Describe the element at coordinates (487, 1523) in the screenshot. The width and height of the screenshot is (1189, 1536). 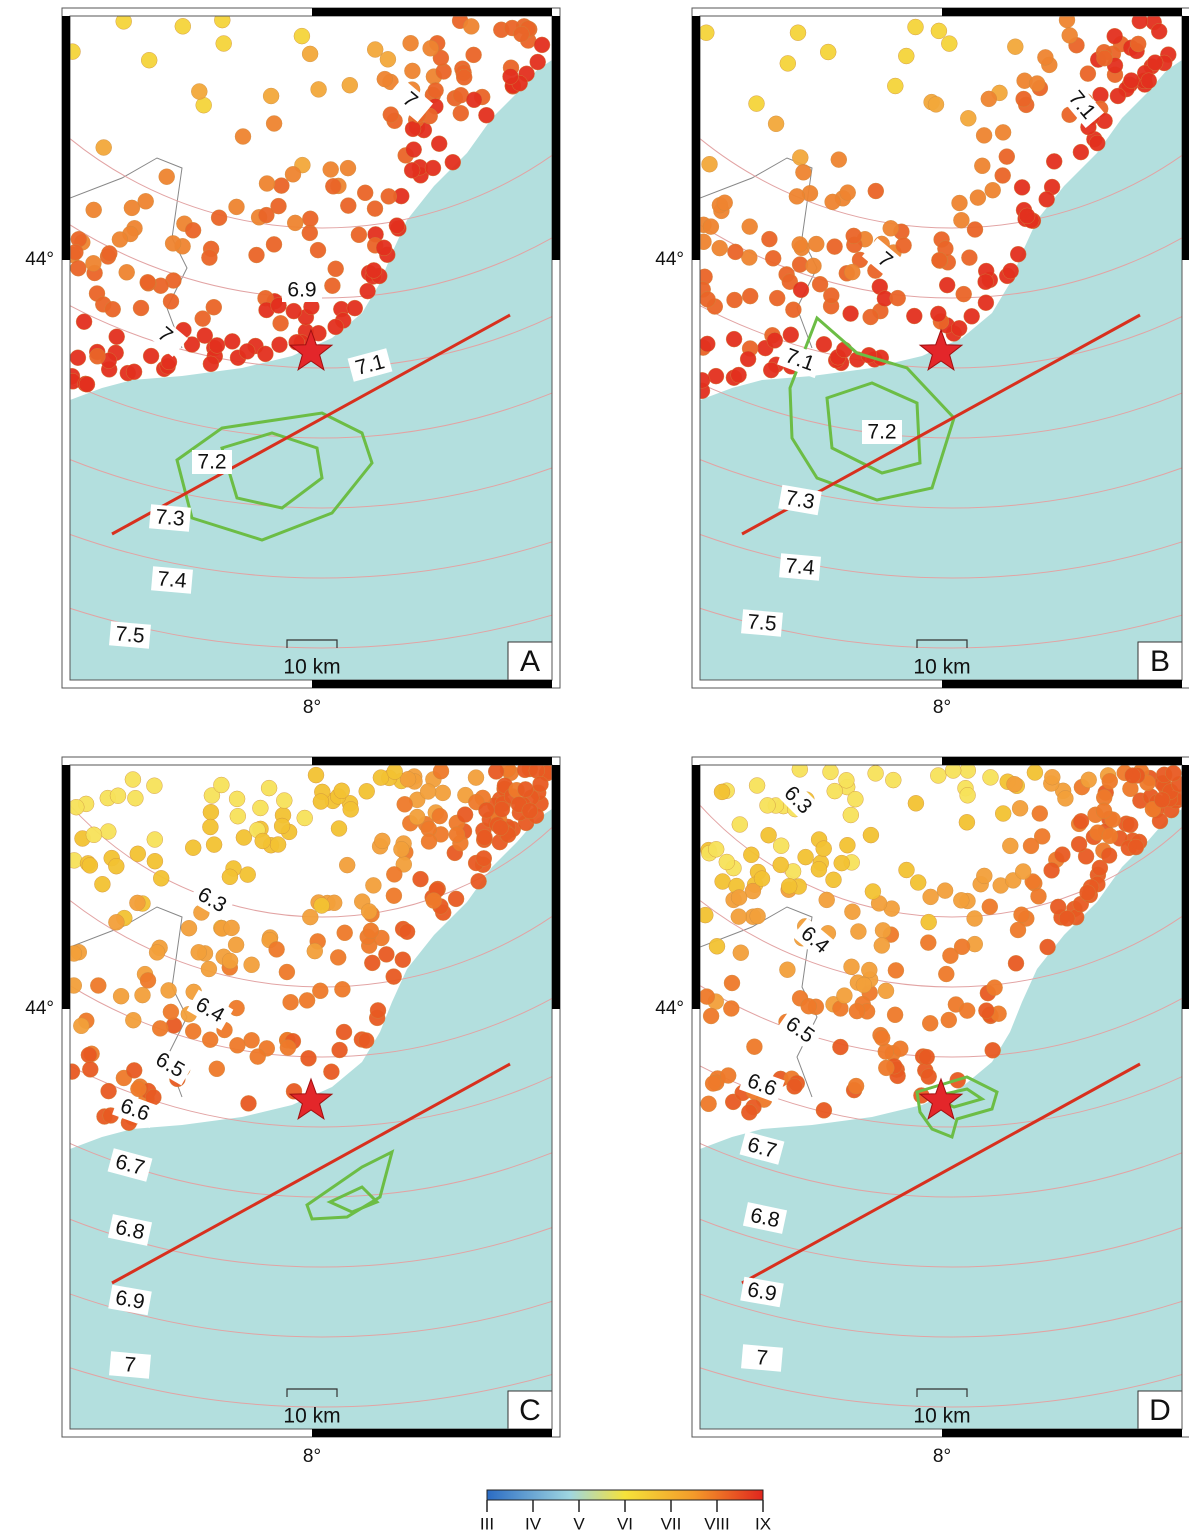
I see `colorbar-label: III` at that location.